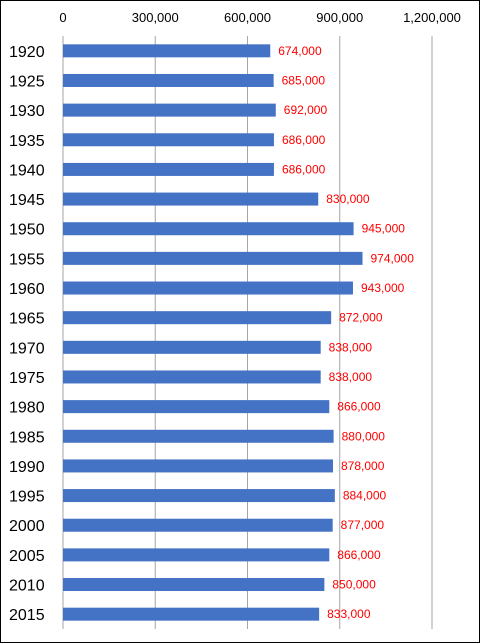 The width and height of the screenshot is (480, 644). Describe the element at coordinates (27, 289) in the screenshot. I see `category-label: 1960` at that location.